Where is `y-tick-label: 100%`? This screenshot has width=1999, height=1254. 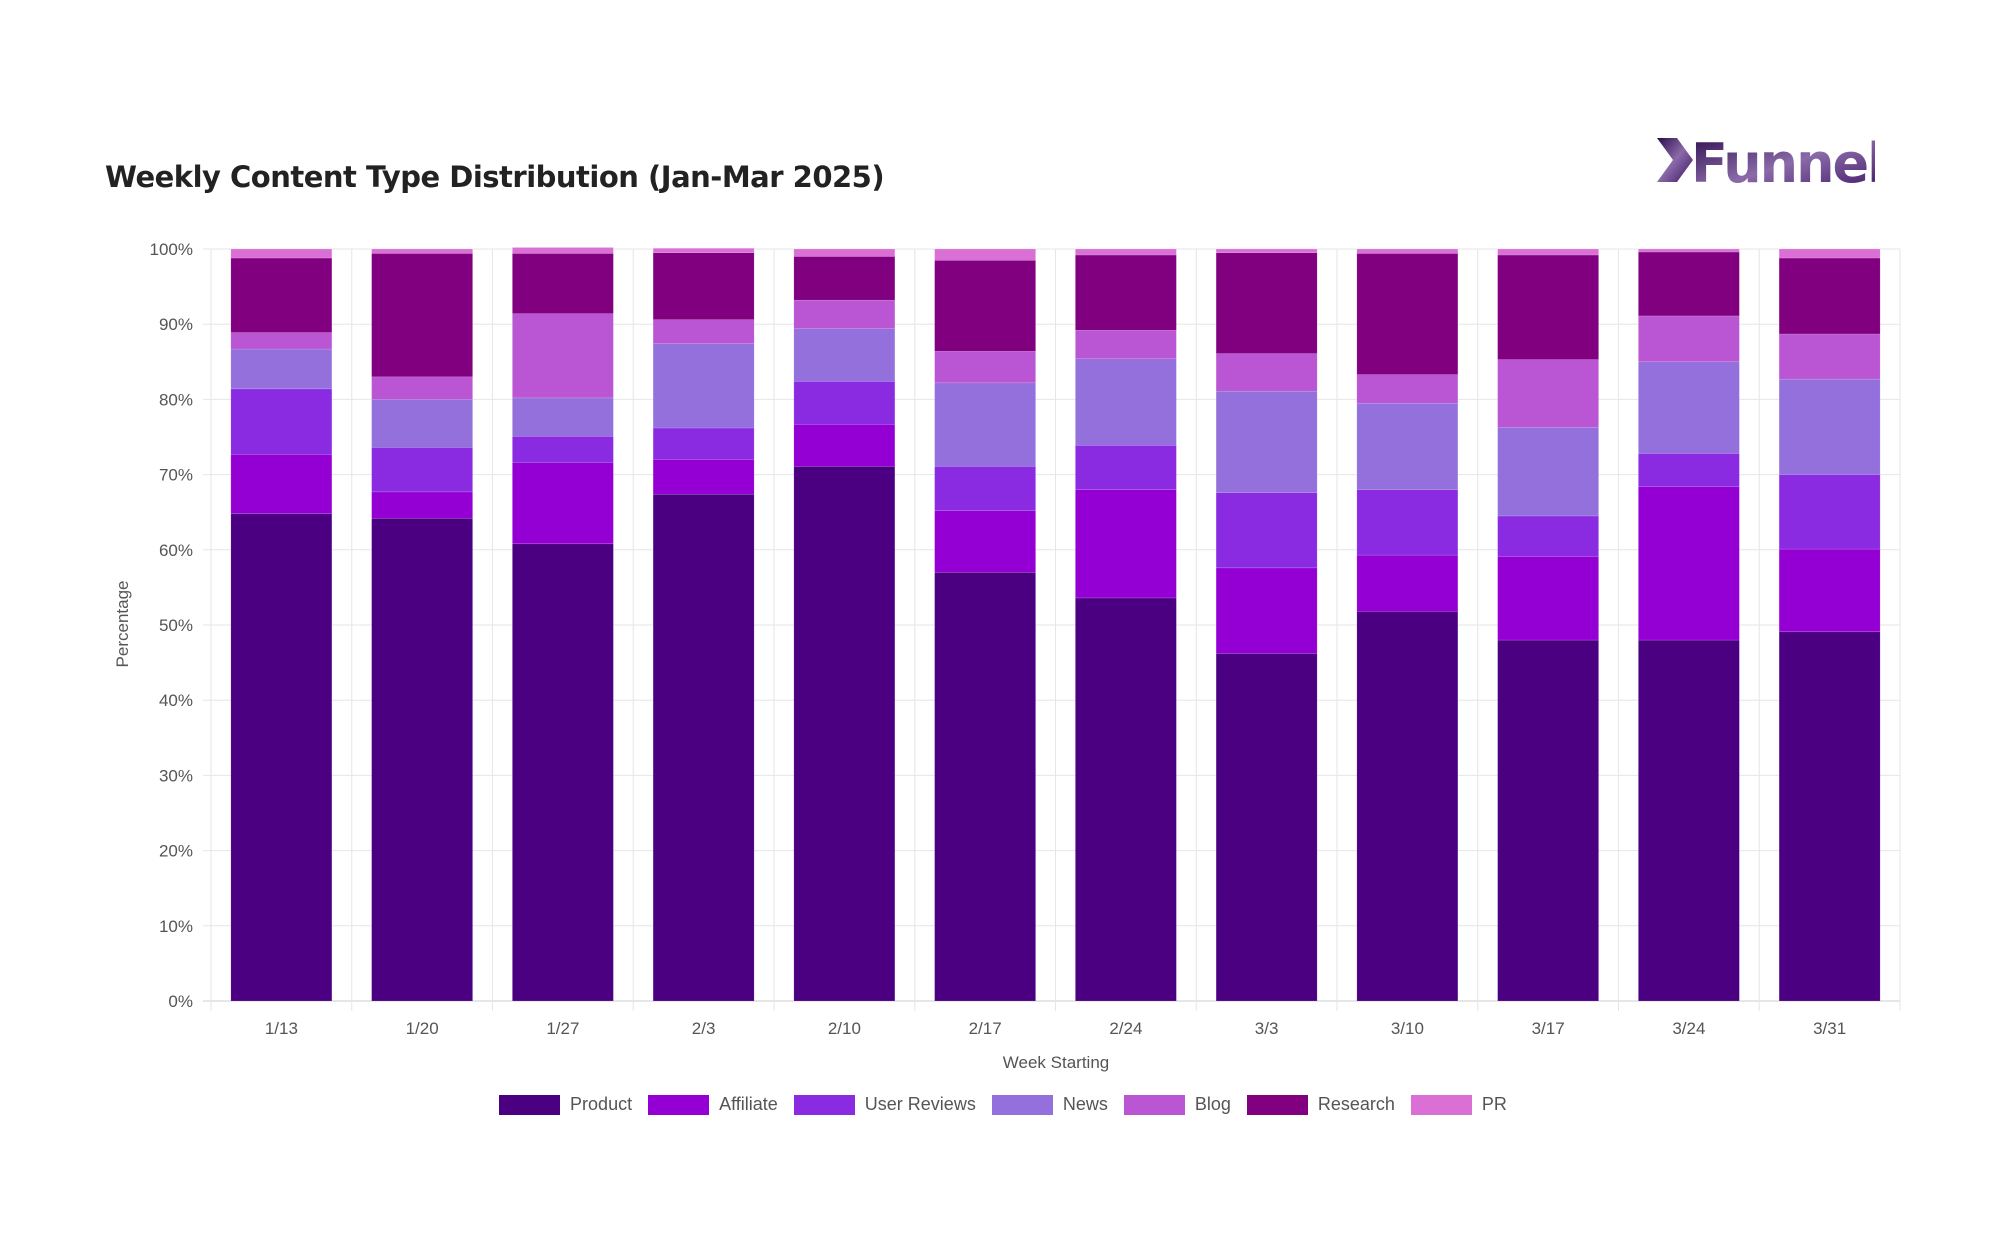 y-tick-label: 100% is located at coordinates (171, 249).